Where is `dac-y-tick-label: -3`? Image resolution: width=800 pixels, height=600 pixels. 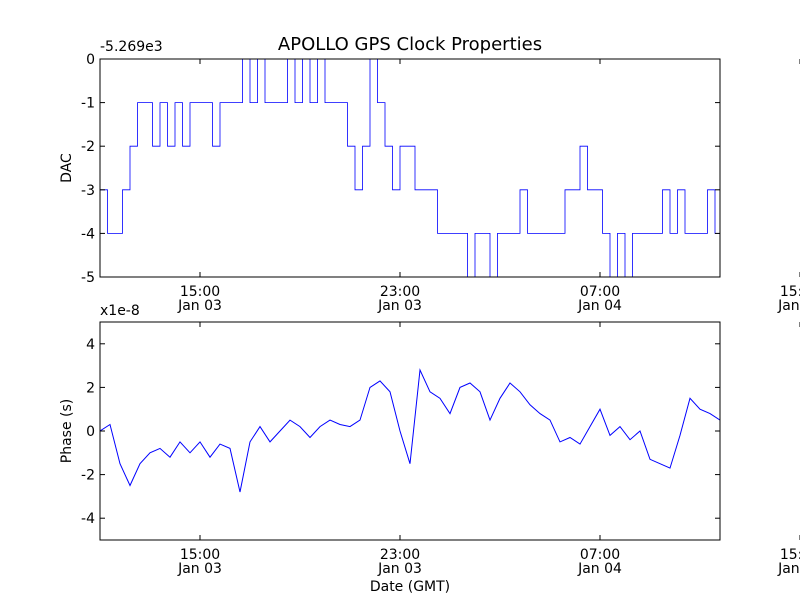 dac-y-tick-label: -3 is located at coordinates (88, 191).